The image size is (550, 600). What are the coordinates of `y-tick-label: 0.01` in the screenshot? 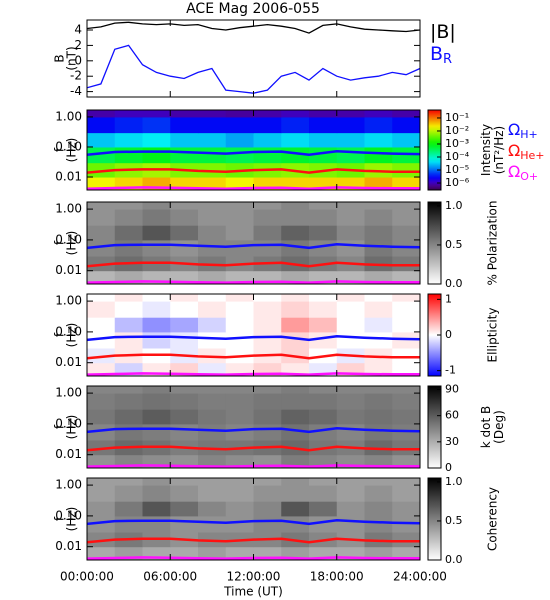 It's located at (68, 270).